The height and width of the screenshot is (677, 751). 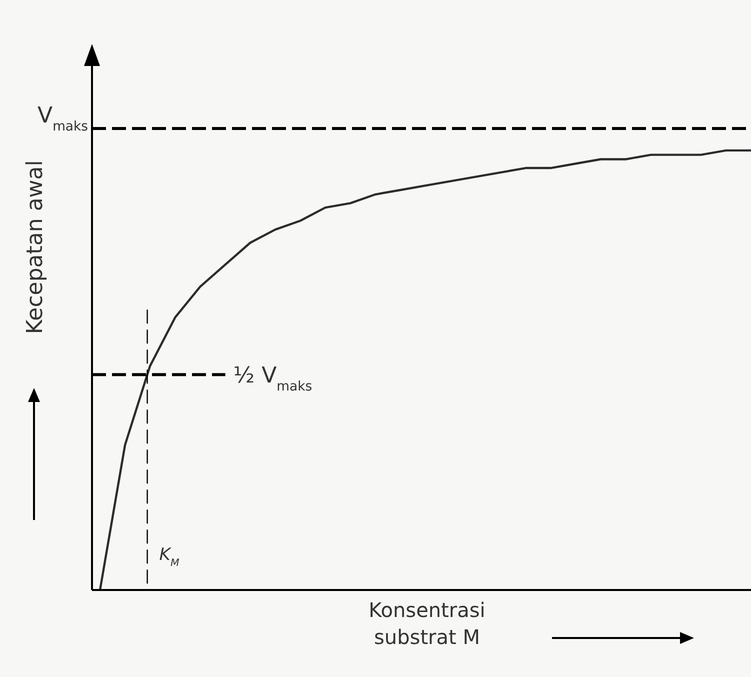 I want to click on y-axis-title: Kecepatan awal, so click(x=35, y=247).